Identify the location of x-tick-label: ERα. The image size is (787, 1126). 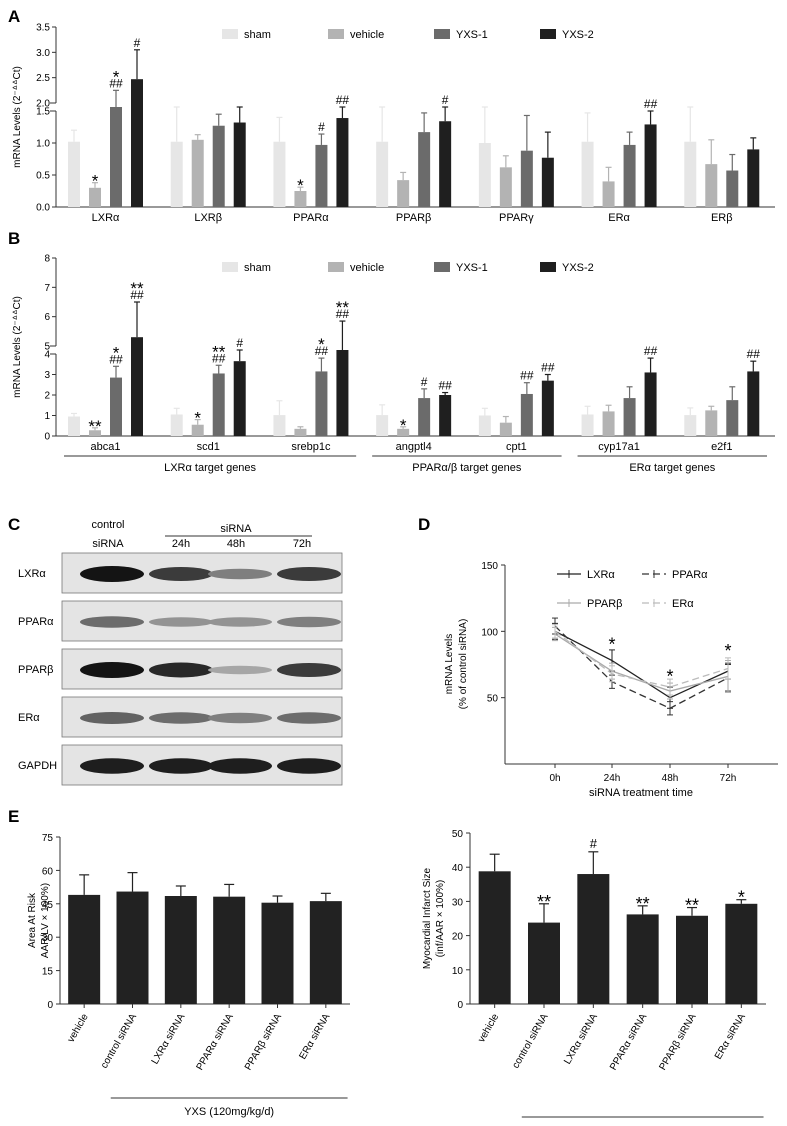
(619, 218).